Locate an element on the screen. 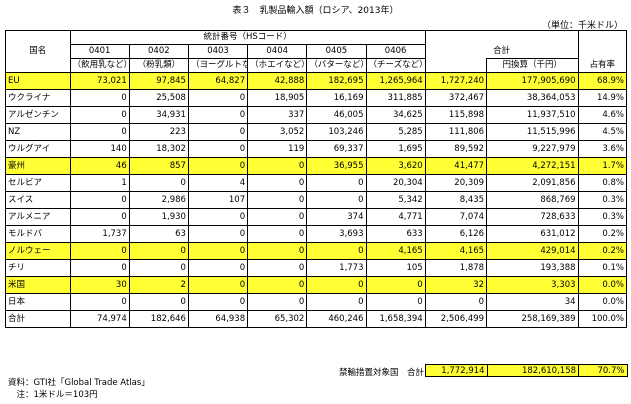 The image size is (631, 404). value-cell: 73,021 is located at coordinates (99, 81).